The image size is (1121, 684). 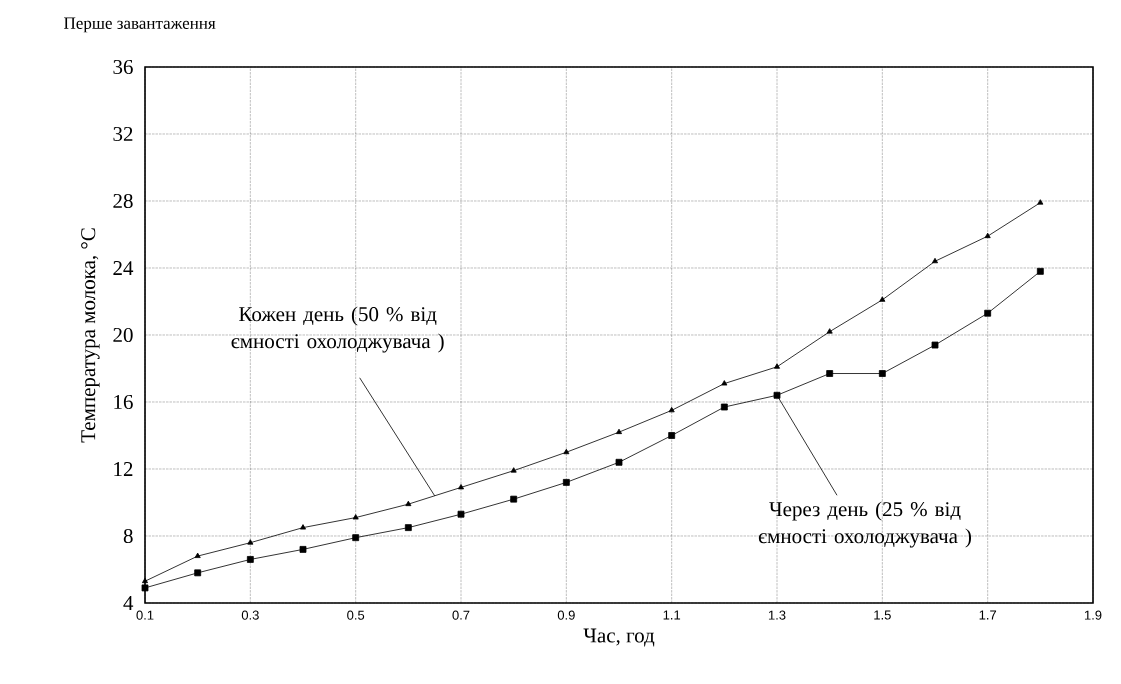 What do you see at coordinates (128, 536) in the screenshot?
I see `y-tick-label: 8` at bounding box center [128, 536].